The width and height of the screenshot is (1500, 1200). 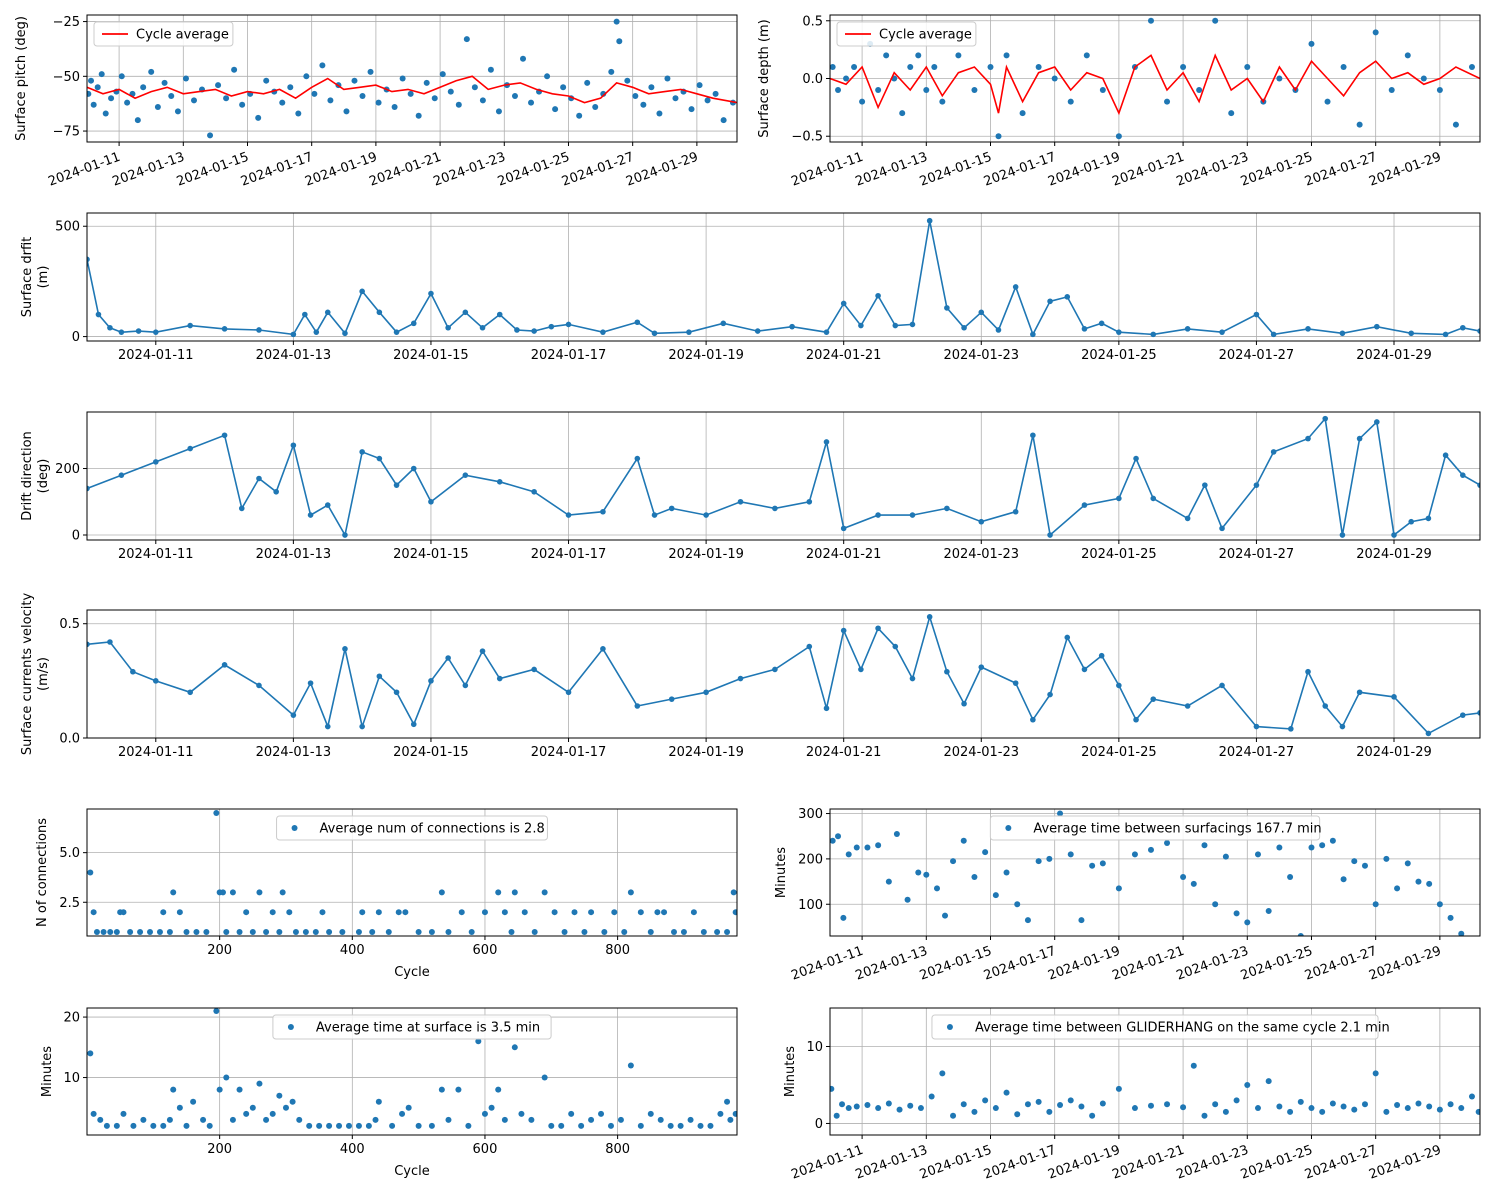 I want to click on time_at_surface-ylabel: Minutes, so click(x=47, y=1071).